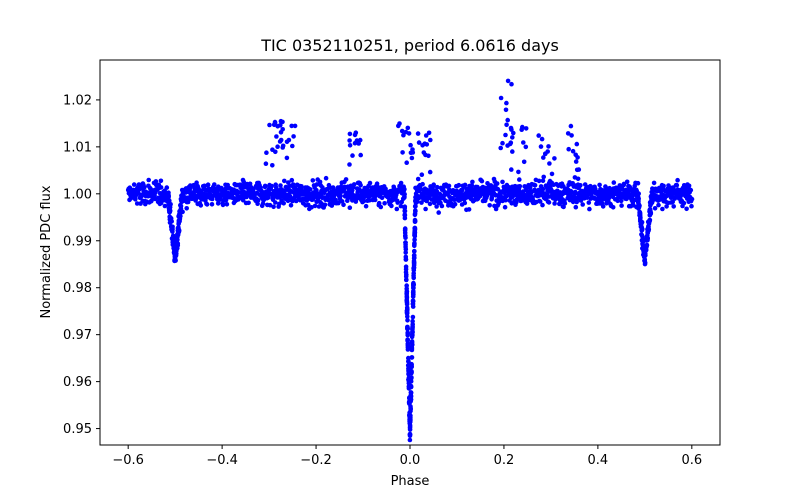 This screenshot has height=500, width=800. I want to click on y-tick-label: 0.97, so click(77, 335).